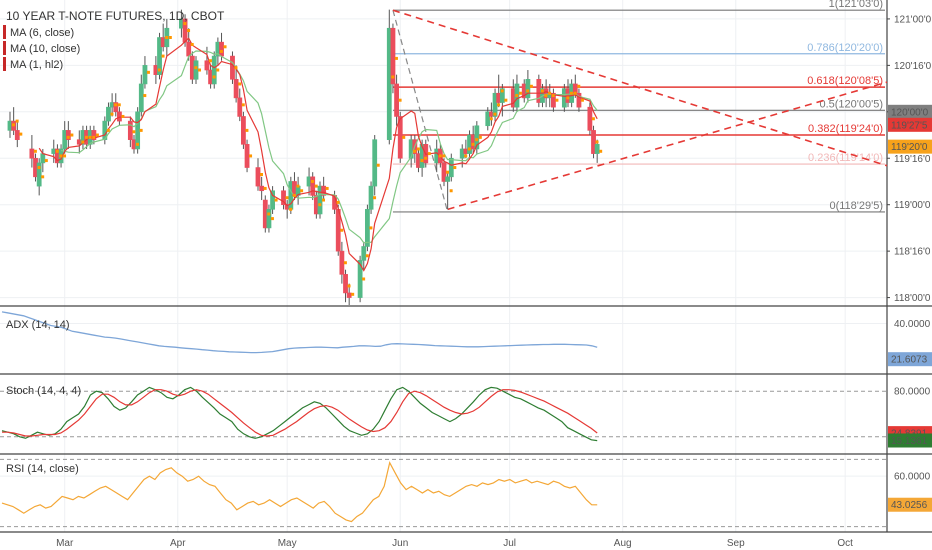  I want to click on stoch-d-line, so click(300, 413).